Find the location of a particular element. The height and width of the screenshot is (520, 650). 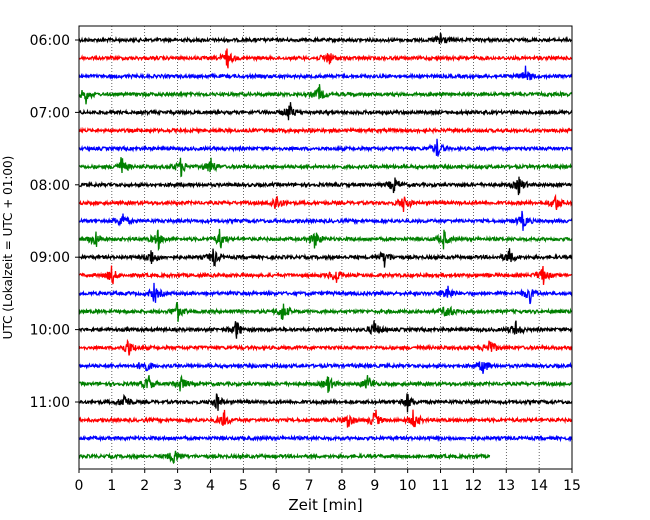

x-tick-label: 4 is located at coordinates (210, 486).